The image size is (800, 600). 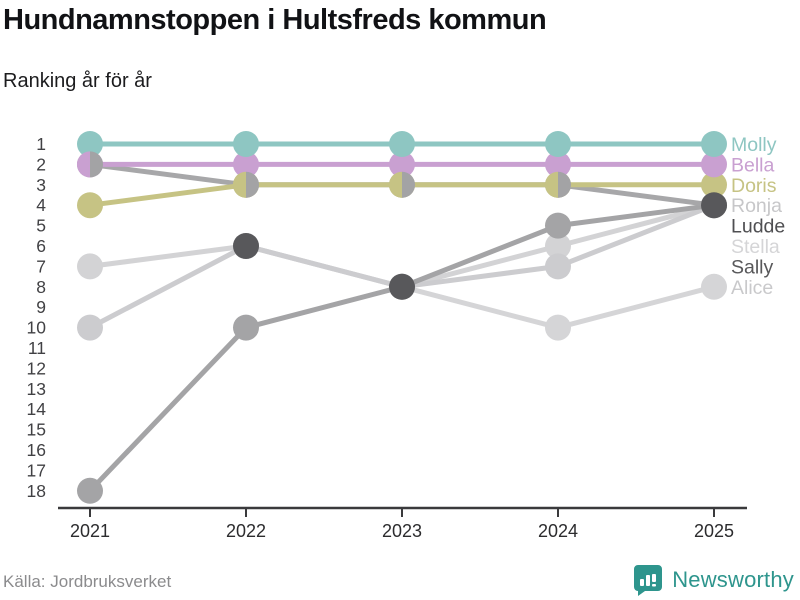 I want to click on rank-tick-label-4: 4, so click(x=41, y=205).